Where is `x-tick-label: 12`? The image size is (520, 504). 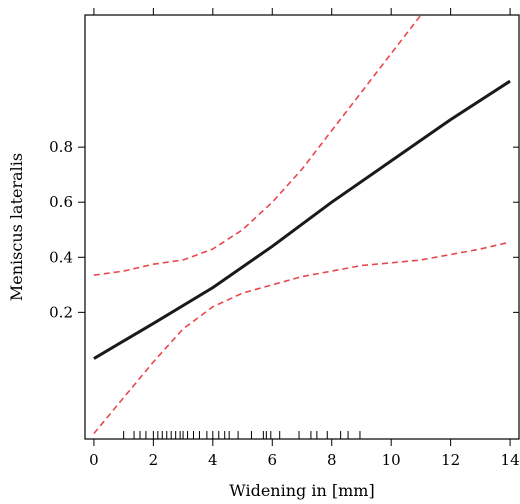
x-tick-label: 12 is located at coordinates (450, 460).